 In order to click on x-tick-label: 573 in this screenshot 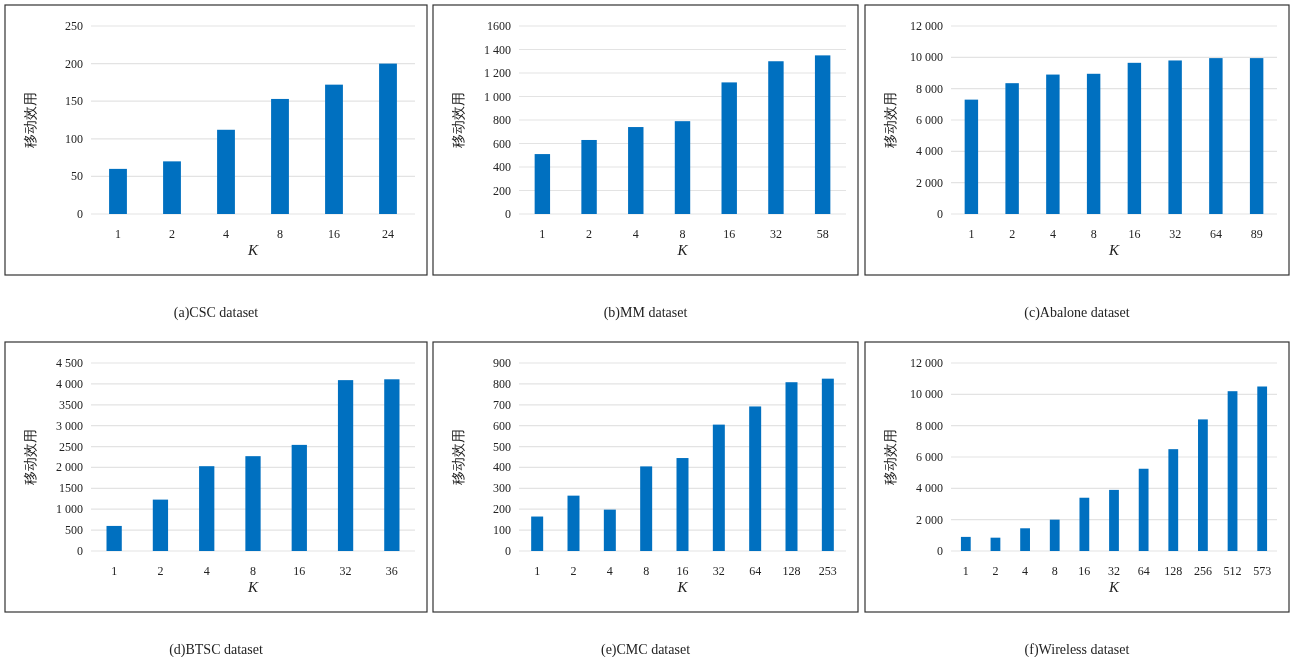, I will do `click(1262, 571)`.